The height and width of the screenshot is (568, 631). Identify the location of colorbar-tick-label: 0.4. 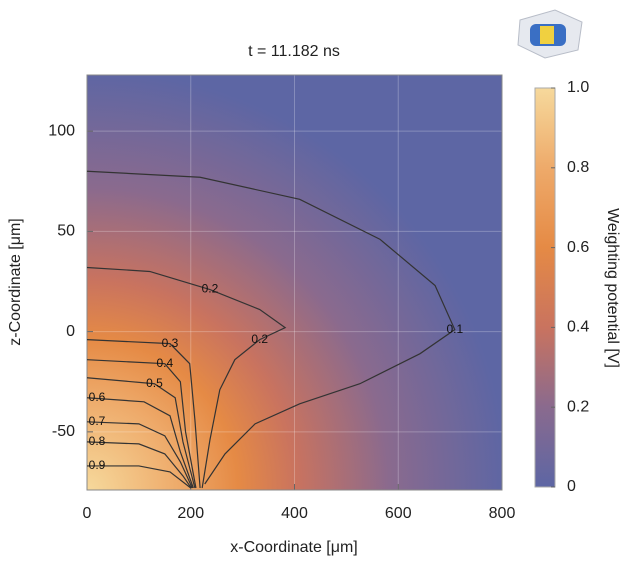
(578, 327).